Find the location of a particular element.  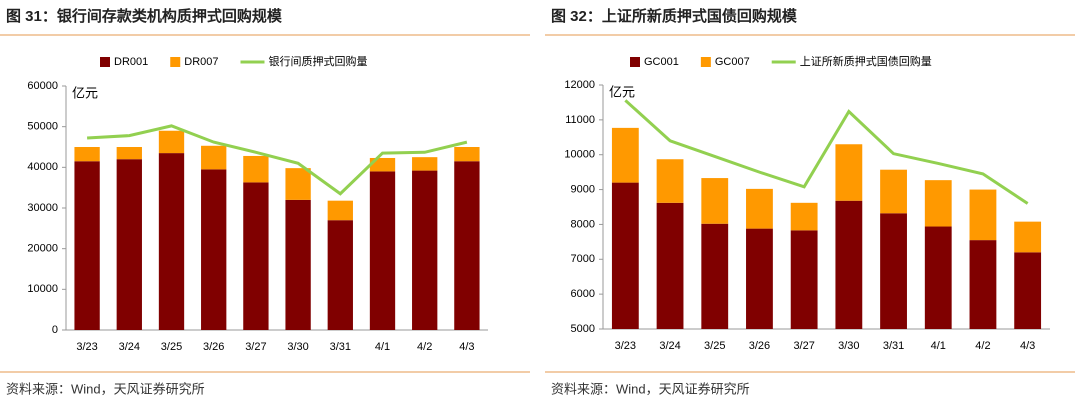

y-tick-label: 20000 is located at coordinates (42, 249).